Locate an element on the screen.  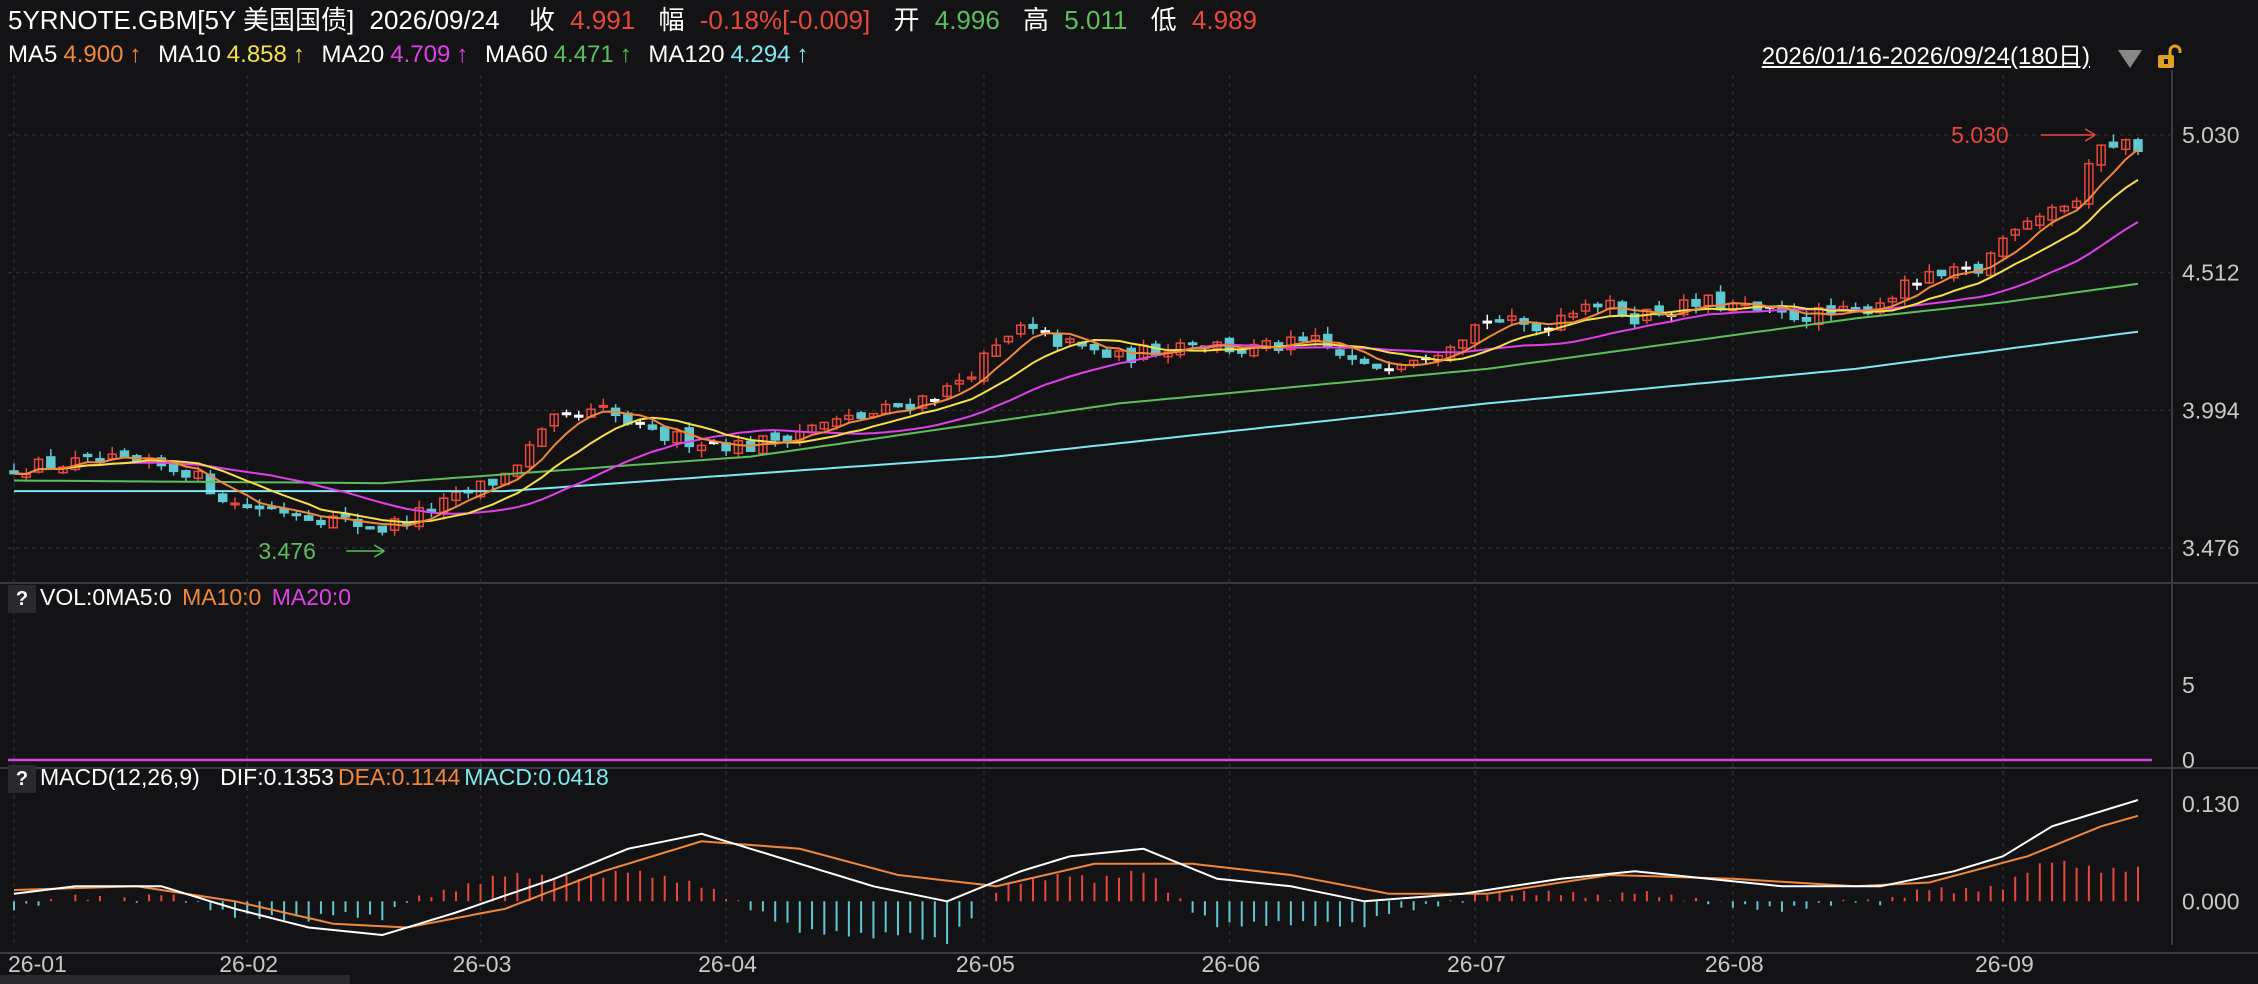
low-value: 4.989 is located at coordinates (1224, 20).